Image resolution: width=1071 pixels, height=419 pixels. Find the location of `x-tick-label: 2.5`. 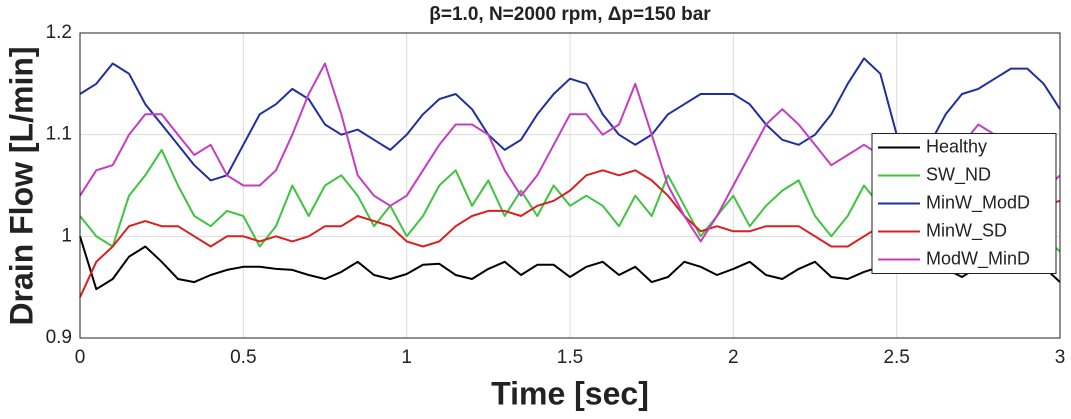

x-tick-label: 2.5 is located at coordinates (896, 357).